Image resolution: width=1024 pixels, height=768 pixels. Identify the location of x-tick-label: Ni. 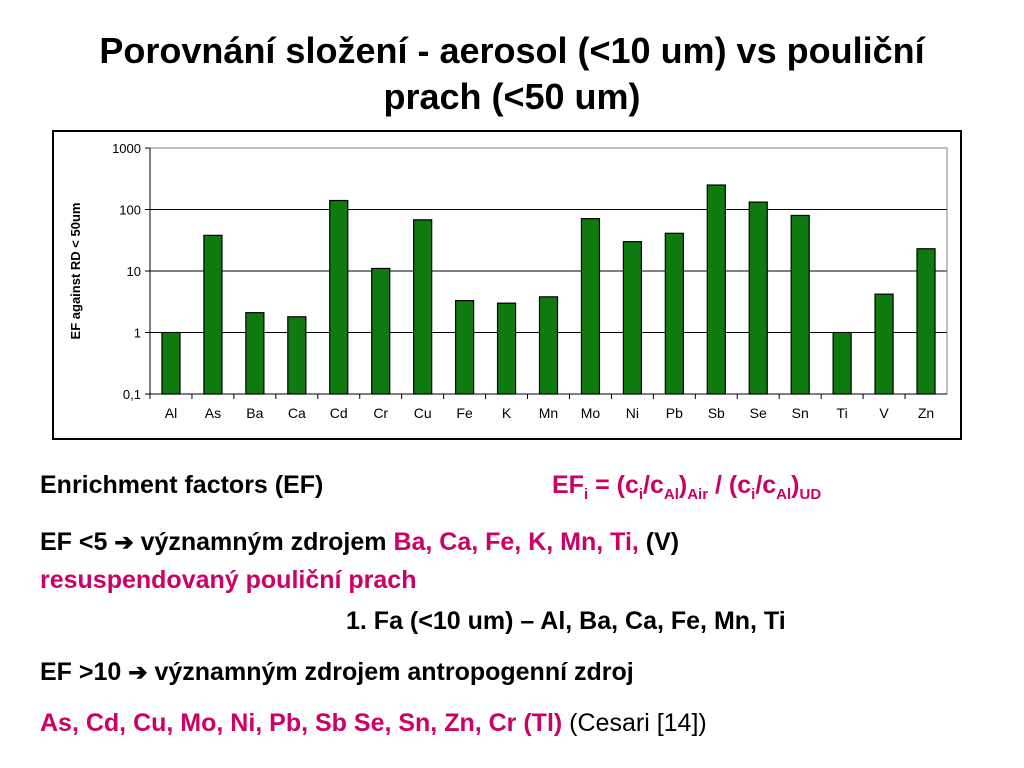
(632, 413).